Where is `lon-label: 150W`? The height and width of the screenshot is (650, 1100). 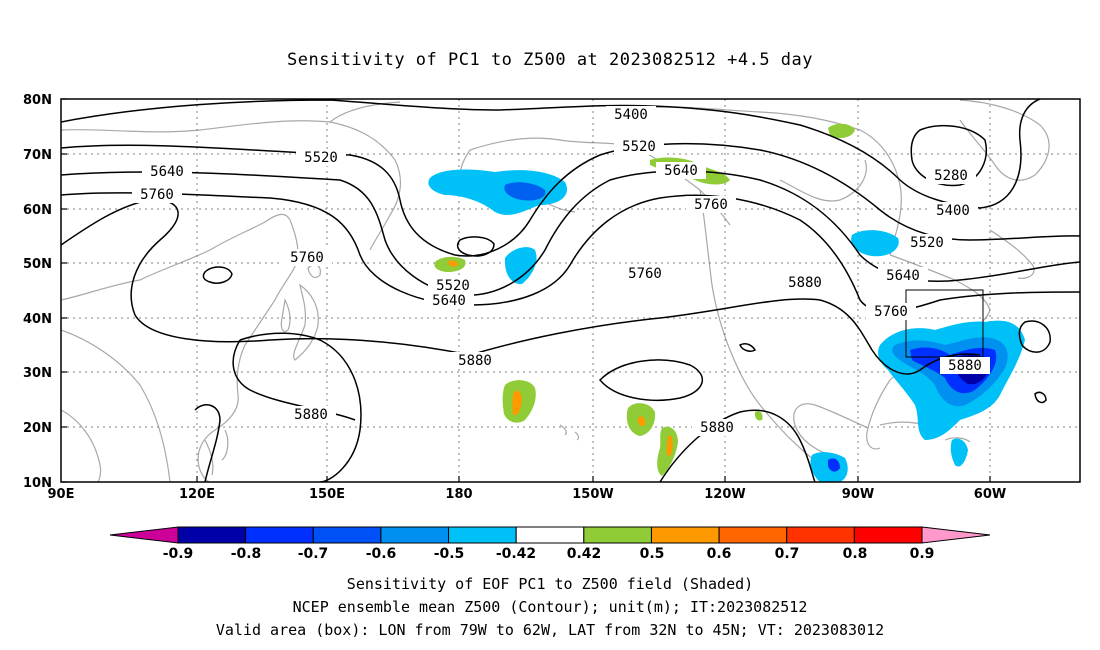
lon-label: 150W is located at coordinates (592, 494).